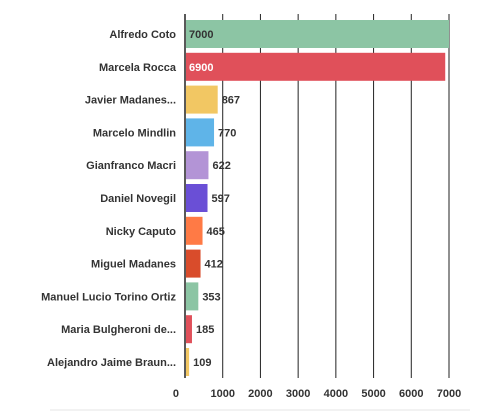  Describe the element at coordinates (336, 394) in the screenshot. I see `x-tick-label: 4000` at that location.